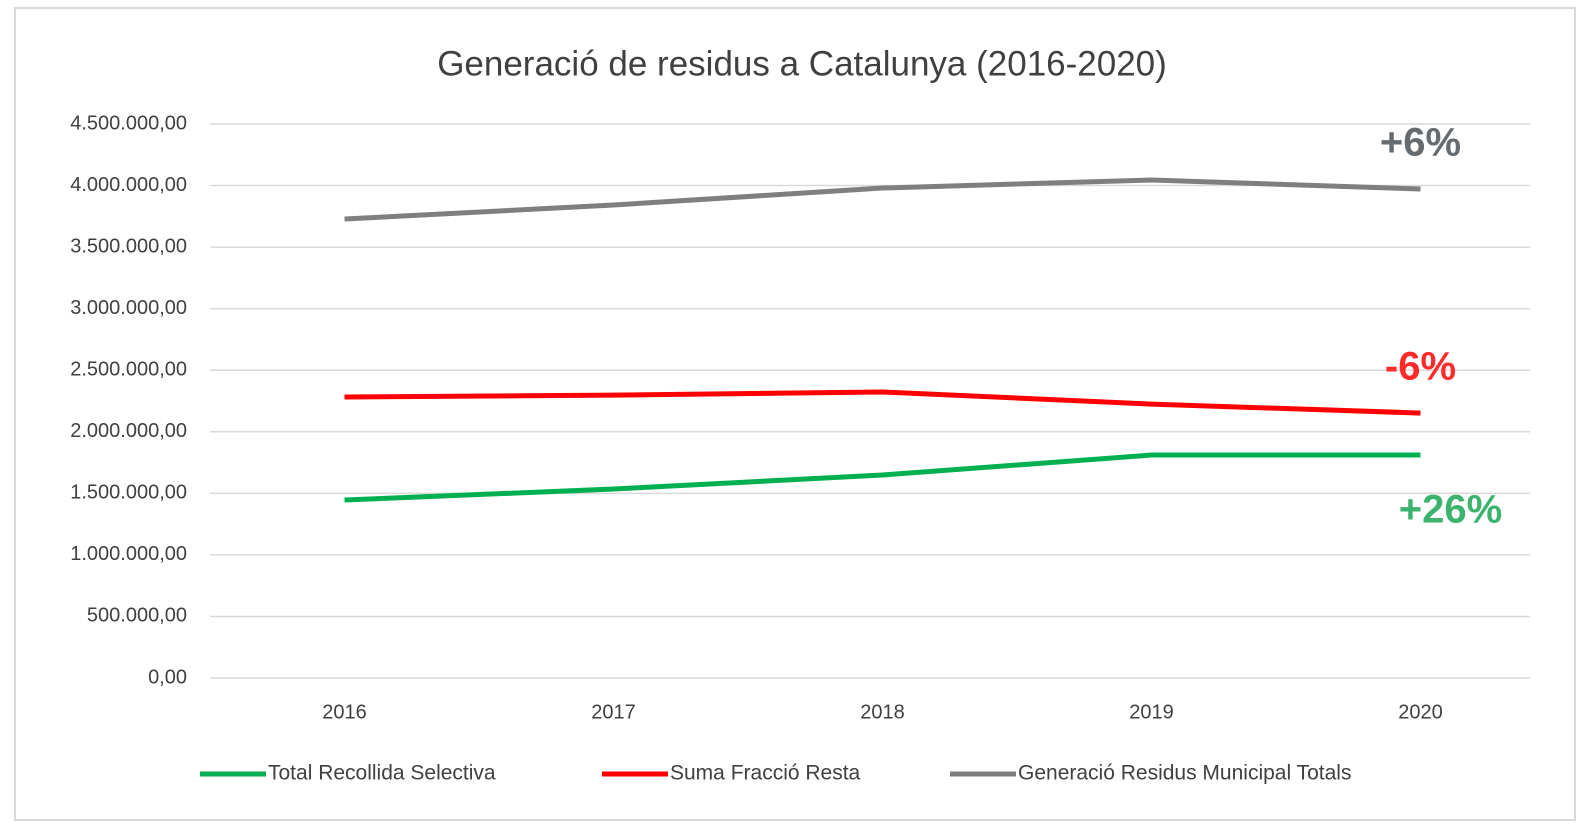  What do you see at coordinates (1420, 143) in the screenshot?
I see `annotation: +6%` at bounding box center [1420, 143].